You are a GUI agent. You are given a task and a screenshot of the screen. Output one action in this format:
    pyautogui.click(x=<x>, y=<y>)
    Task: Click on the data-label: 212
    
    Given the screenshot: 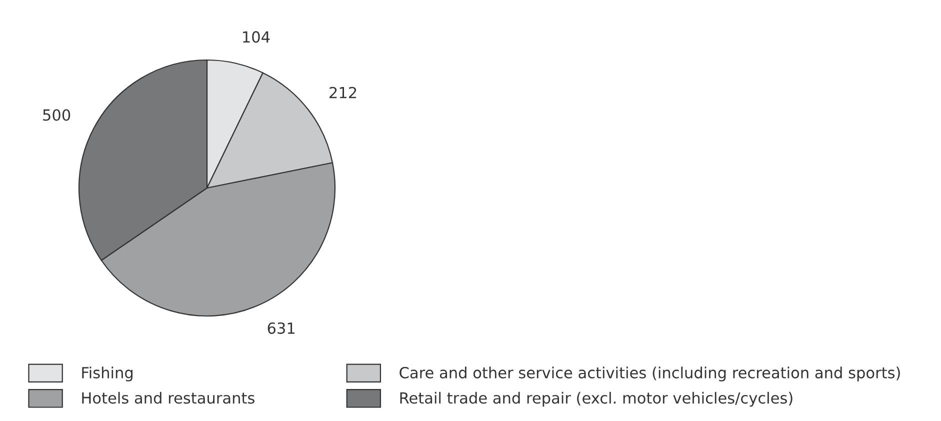 What is the action you would take?
    pyautogui.click(x=343, y=92)
    